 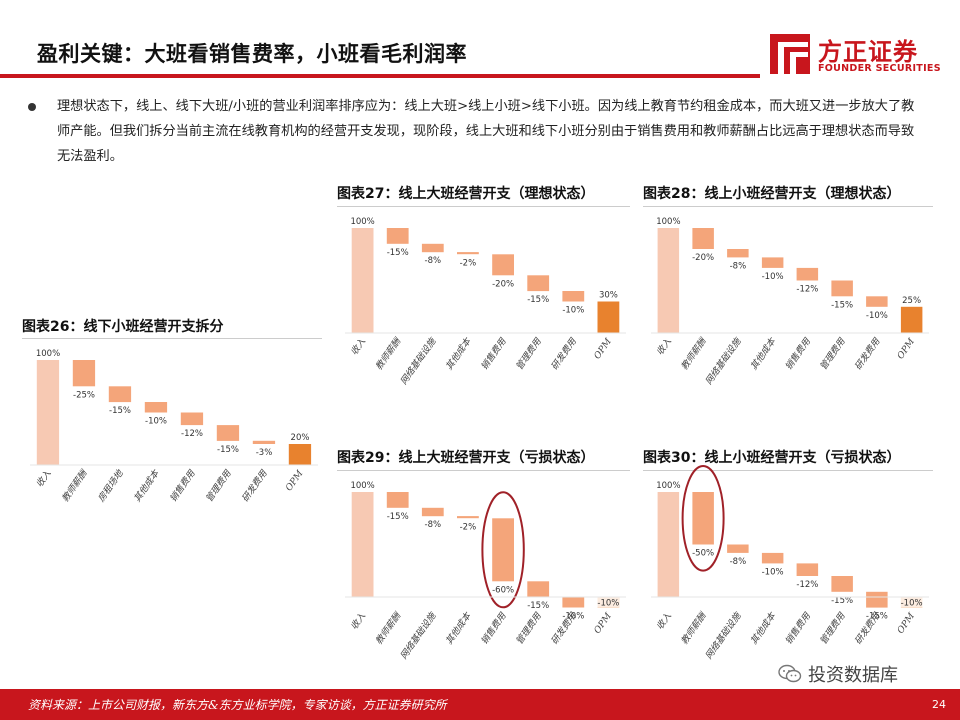 What do you see at coordinates (763, 628) in the screenshot?
I see `fig30-category-label: 其他成本` at bounding box center [763, 628].